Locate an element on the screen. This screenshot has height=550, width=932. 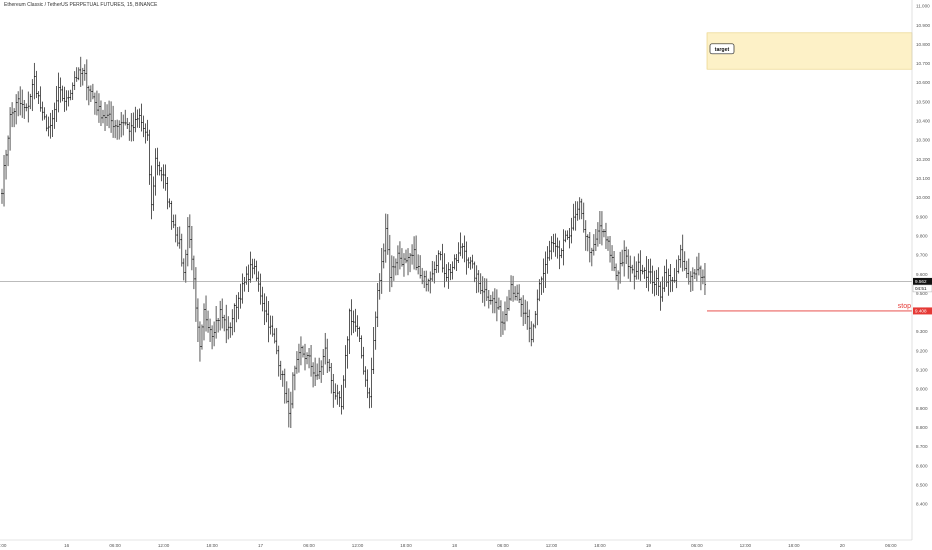
stop-label: stop is located at coordinates (904, 306).